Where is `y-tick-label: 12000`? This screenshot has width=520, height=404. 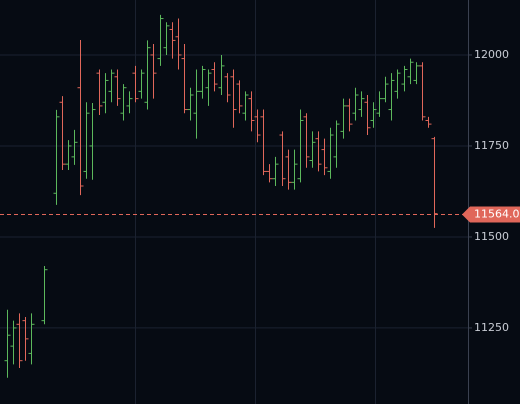 y-tick-label: 12000 is located at coordinates (491, 54).